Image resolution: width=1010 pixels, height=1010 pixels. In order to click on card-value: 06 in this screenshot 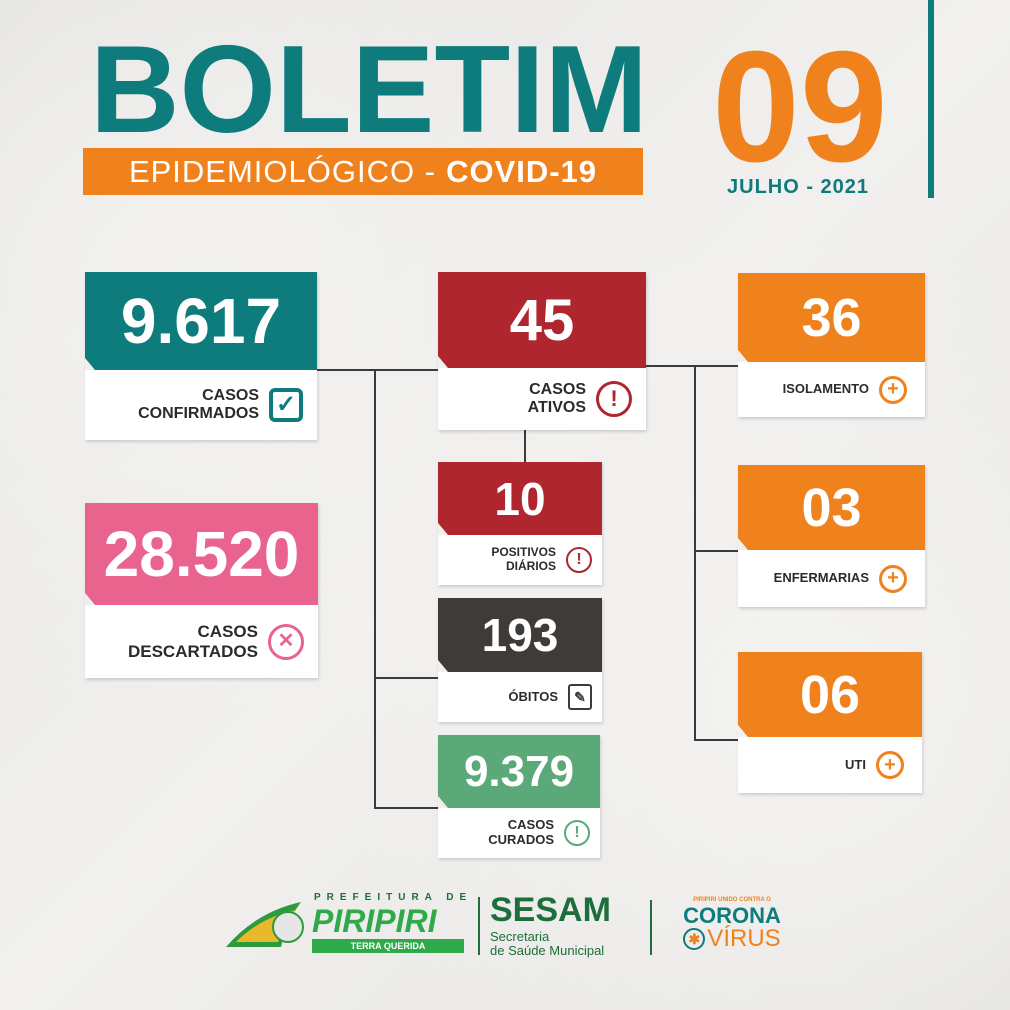, I will do `click(830, 694)`.